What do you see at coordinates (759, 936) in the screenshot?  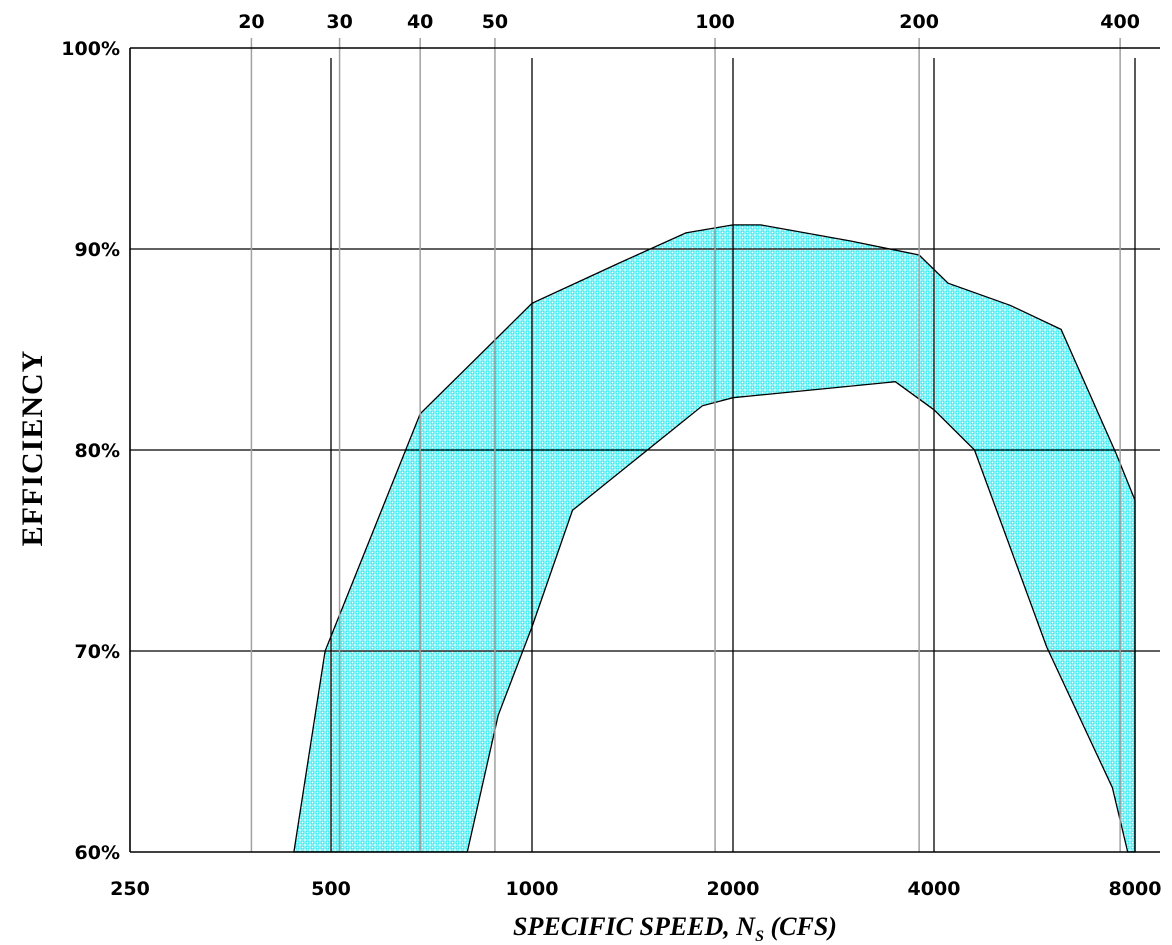 I see `x-axis-label-subscript: S` at bounding box center [759, 936].